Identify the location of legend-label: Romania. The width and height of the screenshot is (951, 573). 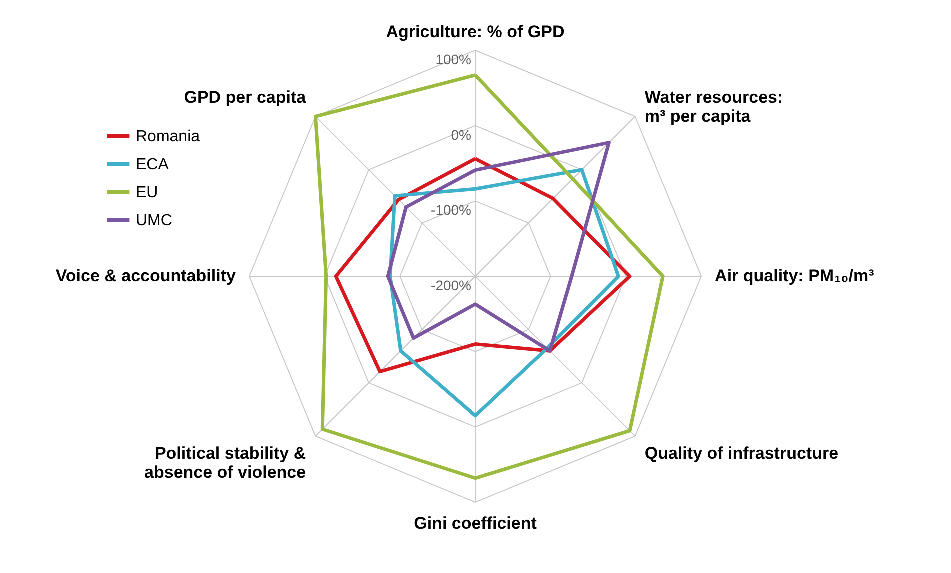
(168, 137).